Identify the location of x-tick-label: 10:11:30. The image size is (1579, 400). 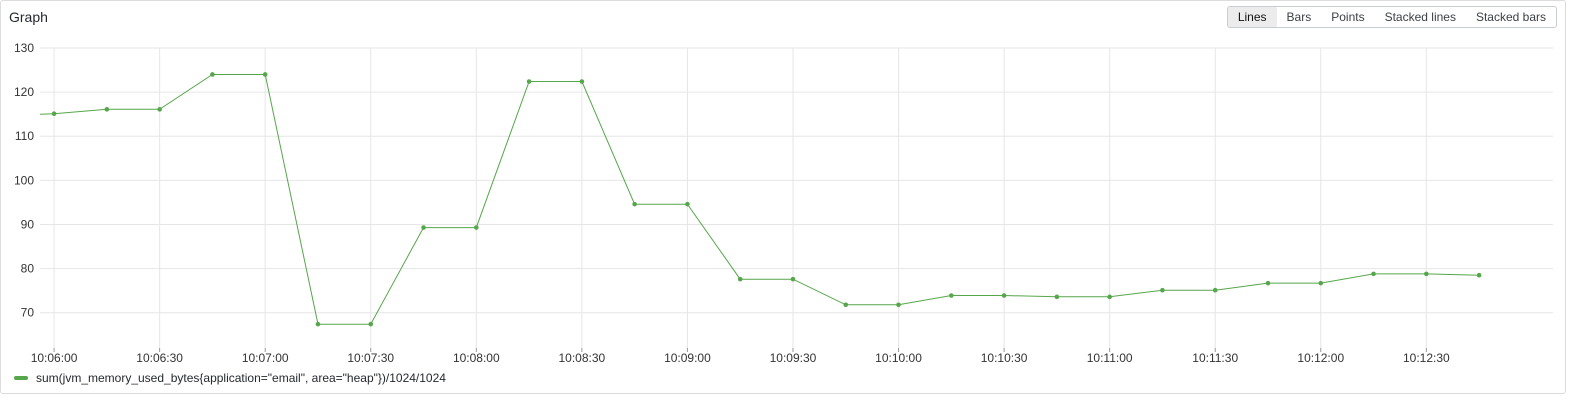
(1215, 358).